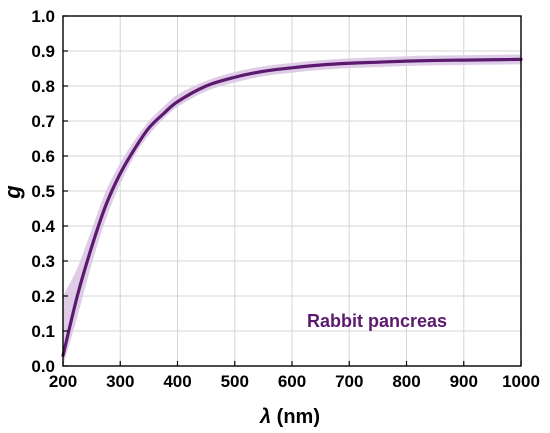 The image size is (550, 433). What do you see at coordinates (120, 381) in the screenshot?
I see `x-tick-label: 300` at bounding box center [120, 381].